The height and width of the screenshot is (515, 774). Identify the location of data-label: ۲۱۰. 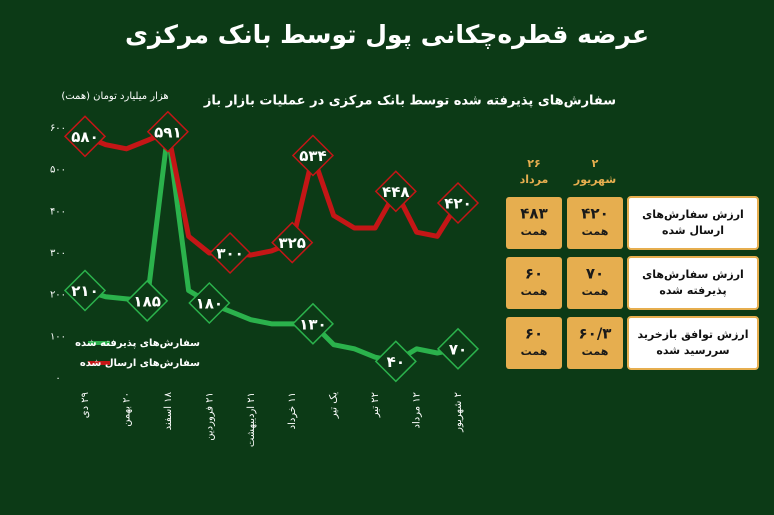
(84, 291).